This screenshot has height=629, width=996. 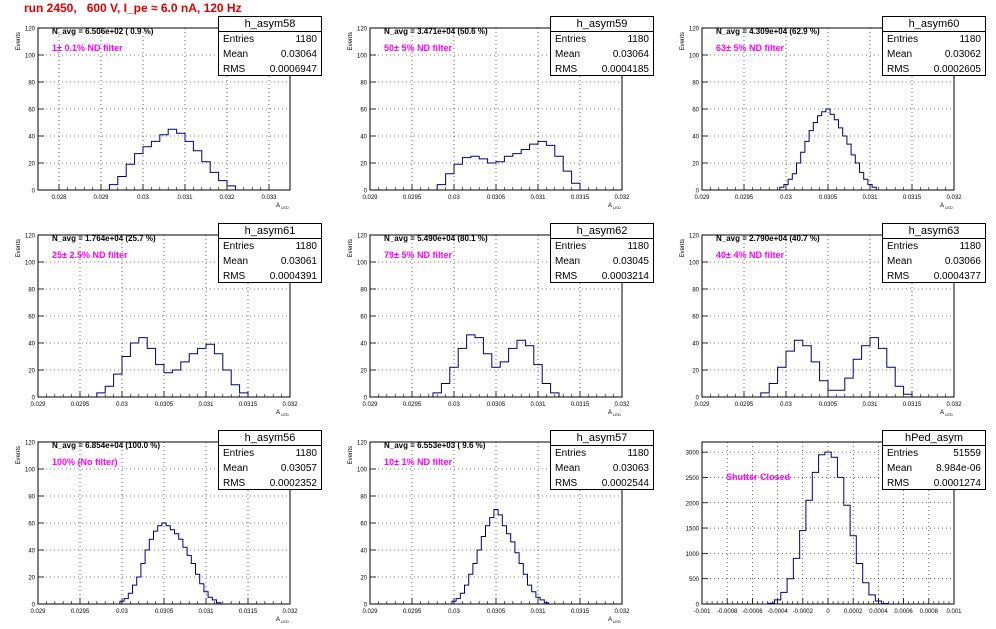 What do you see at coordinates (693, 454) in the screenshot?
I see `y-tick-label: 3000` at bounding box center [693, 454].